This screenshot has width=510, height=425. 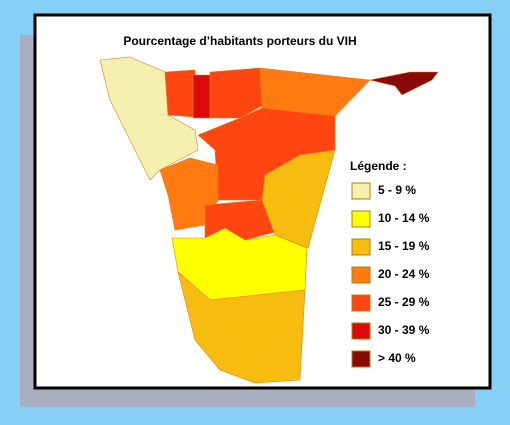 What do you see at coordinates (404, 302) in the screenshot?
I see `legend-label: 25 - 29 %` at bounding box center [404, 302].